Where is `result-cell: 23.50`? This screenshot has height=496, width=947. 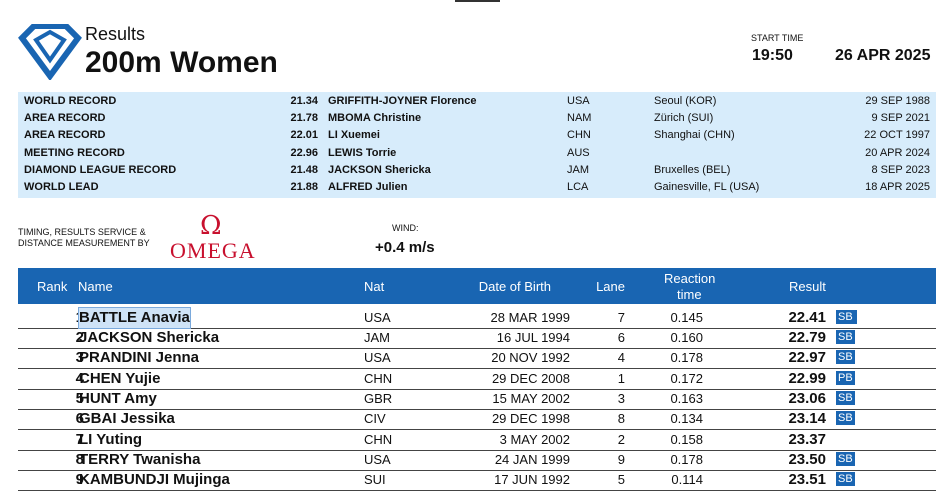
result-cell: 23.50 is located at coordinates (807, 459).